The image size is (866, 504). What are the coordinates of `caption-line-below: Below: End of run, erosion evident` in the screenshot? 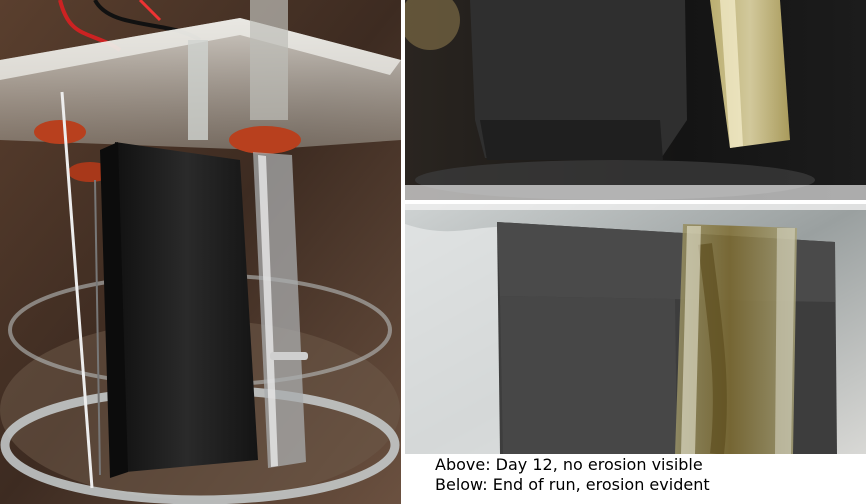 It's located at (572, 484).